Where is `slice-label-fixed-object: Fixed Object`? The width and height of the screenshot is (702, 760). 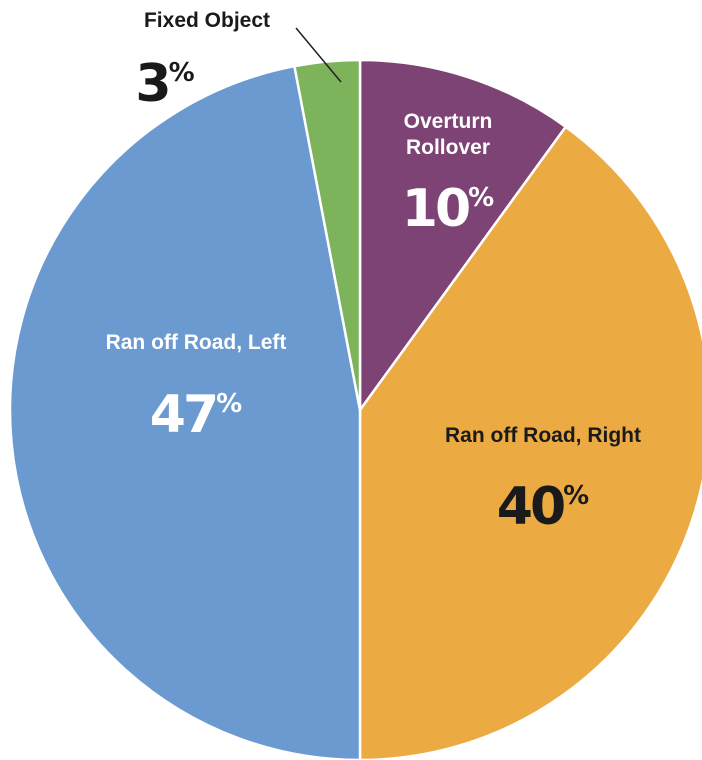
slice-label-fixed-object: Fixed Object is located at coordinates (207, 20).